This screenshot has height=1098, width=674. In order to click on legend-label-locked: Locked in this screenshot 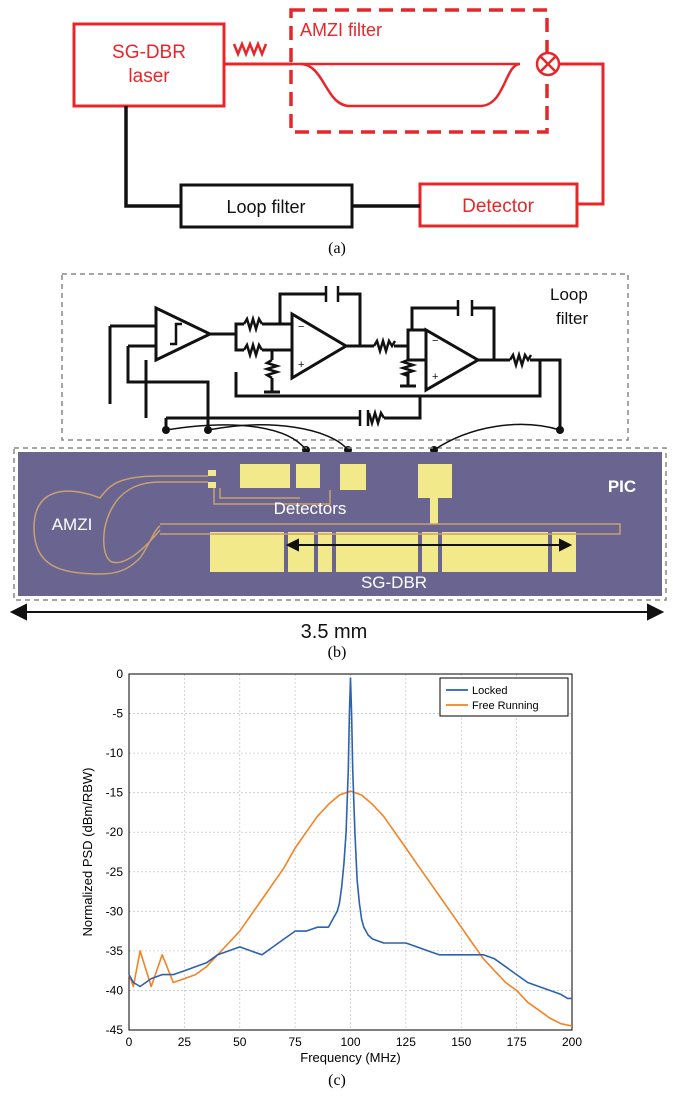, I will do `click(489, 691)`.